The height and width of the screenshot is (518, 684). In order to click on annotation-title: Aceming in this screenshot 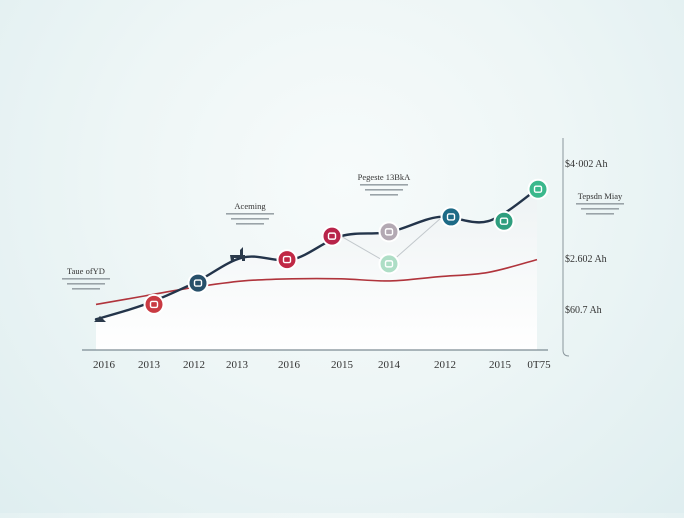, I will do `click(250, 206)`.